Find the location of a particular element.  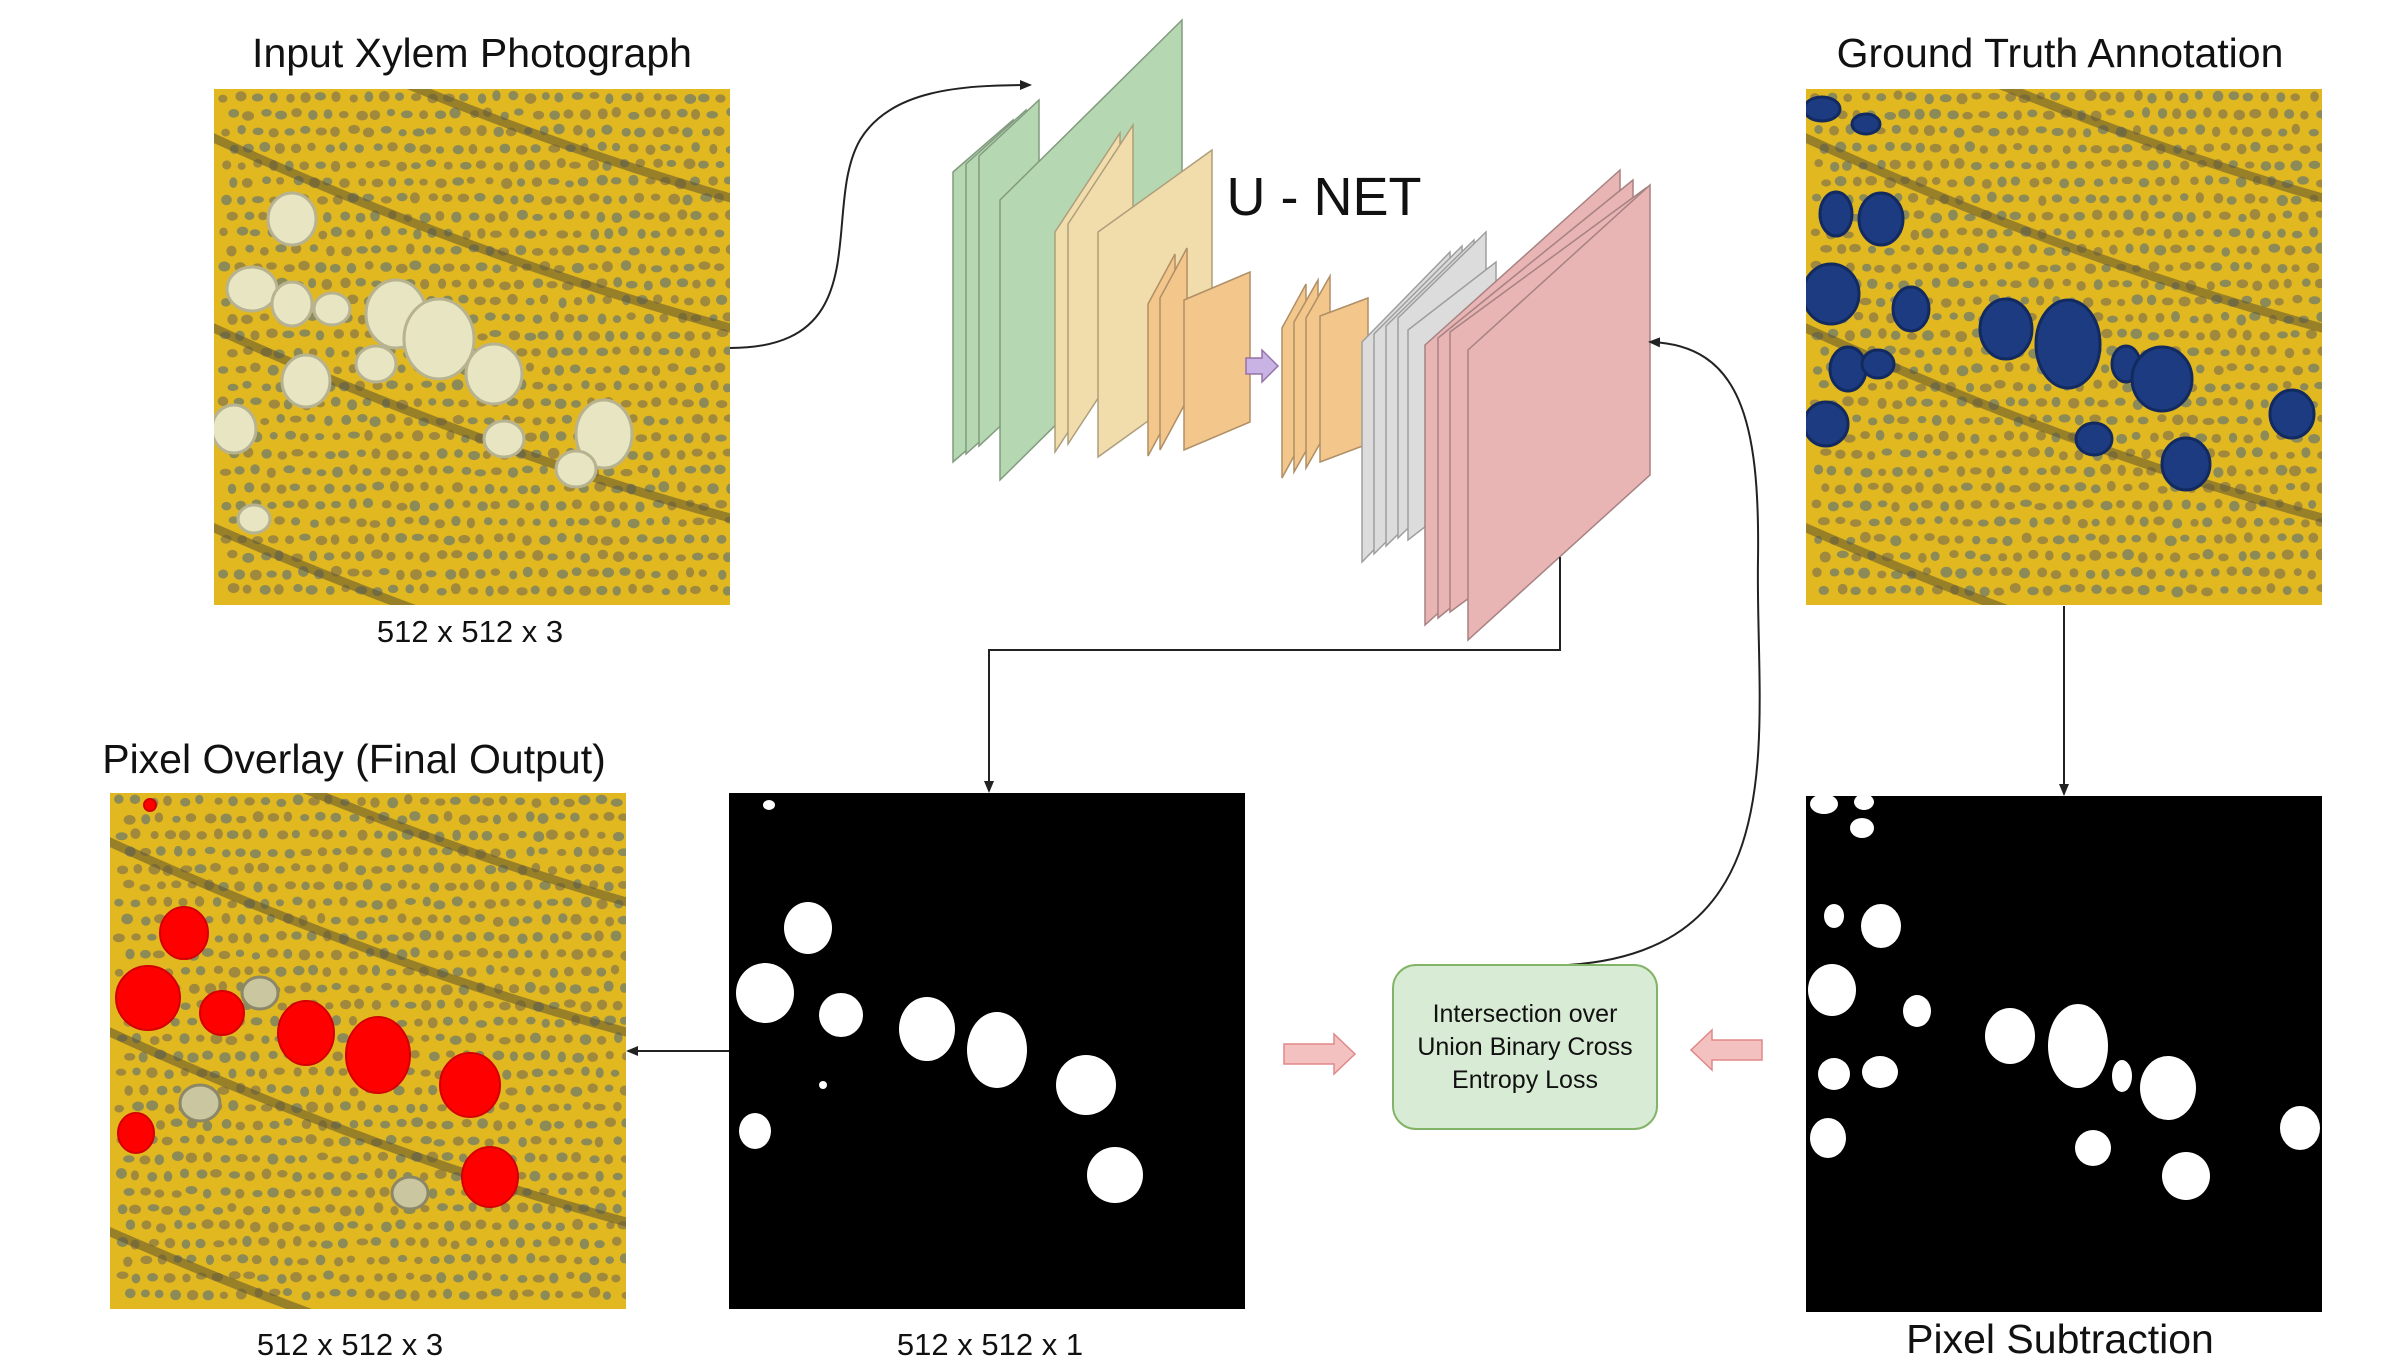

bottleneck-arrow is located at coordinates (1262, 366).